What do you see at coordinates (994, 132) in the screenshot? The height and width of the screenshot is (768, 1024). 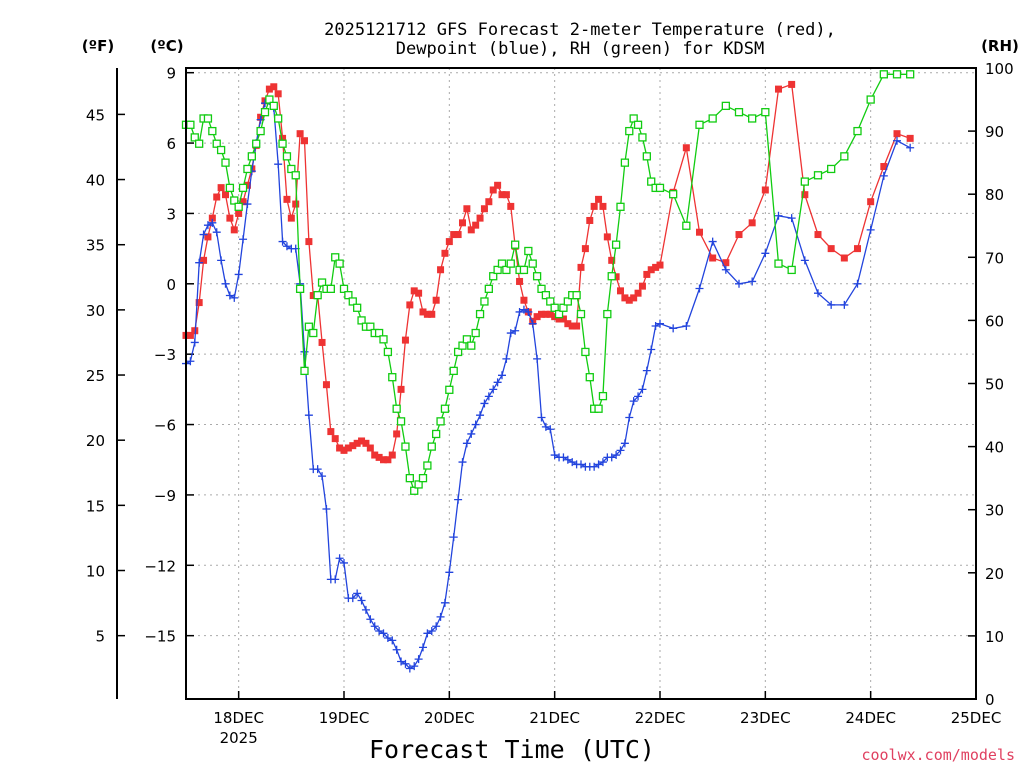 I see `rh-tick-label: 90` at bounding box center [994, 132].